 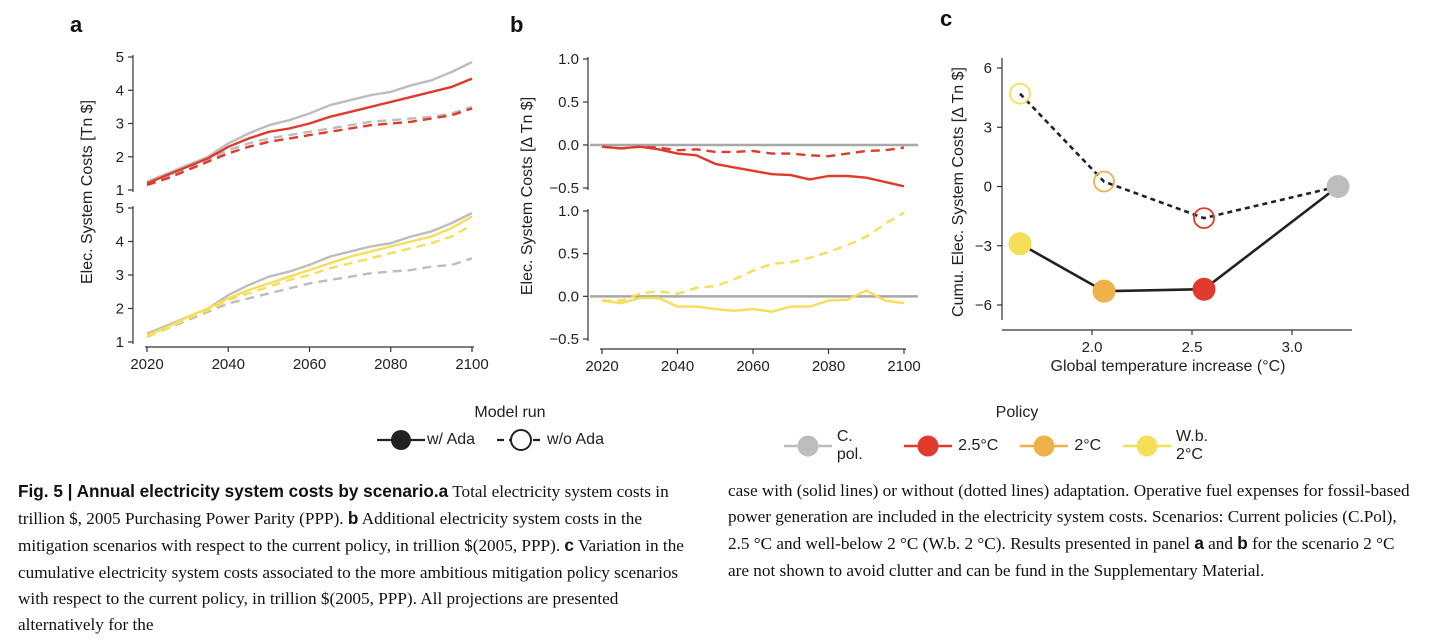 I want to click on line-with-ada, so click(x=1179, y=239).